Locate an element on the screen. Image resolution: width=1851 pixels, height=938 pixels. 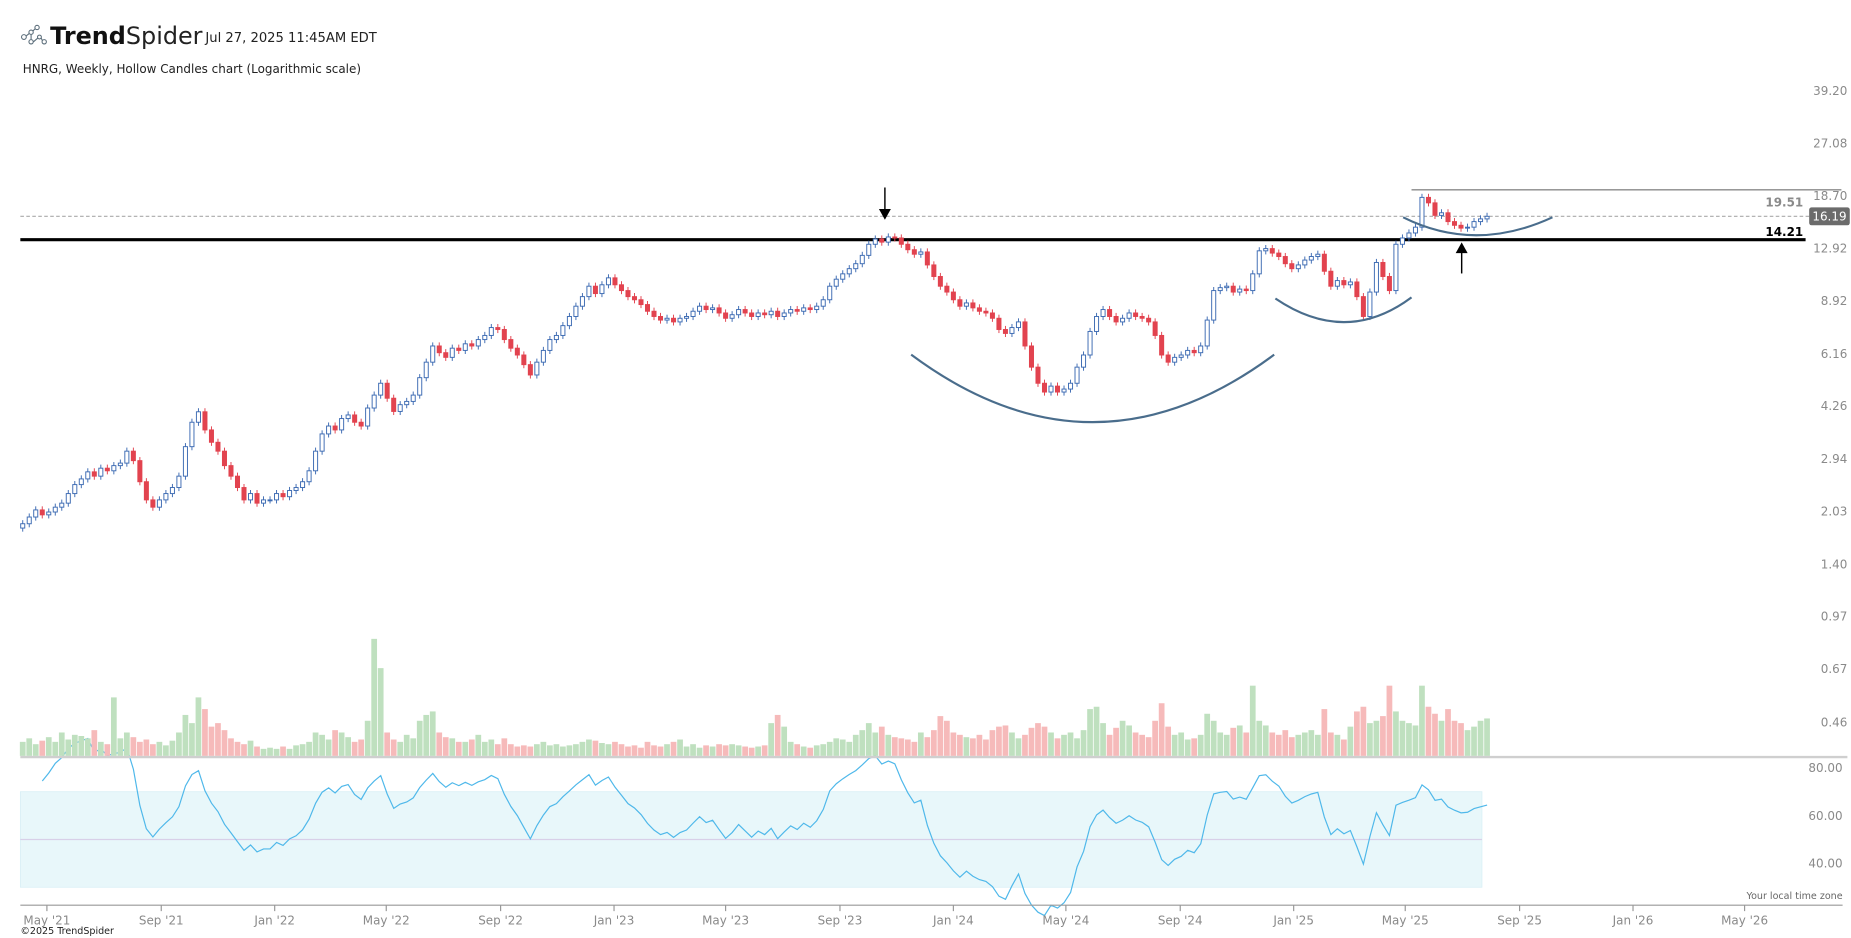
brand-bold: Trend is located at coordinates (88, 36).